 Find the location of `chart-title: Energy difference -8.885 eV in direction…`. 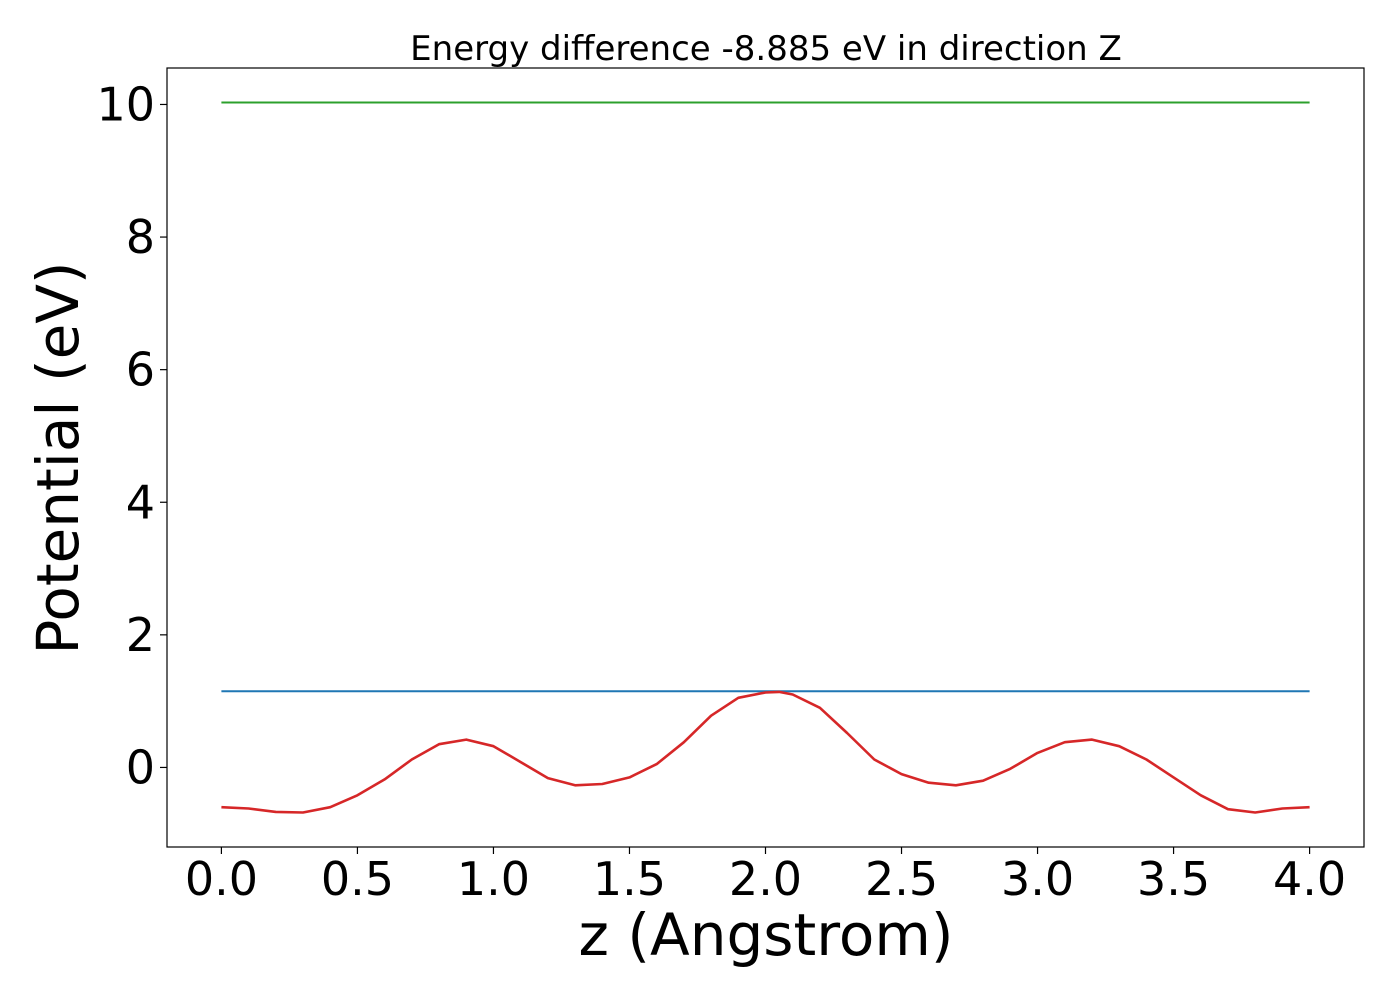

chart-title: Energy difference -8.885 eV in direction… is located at coordinates (766, 49).